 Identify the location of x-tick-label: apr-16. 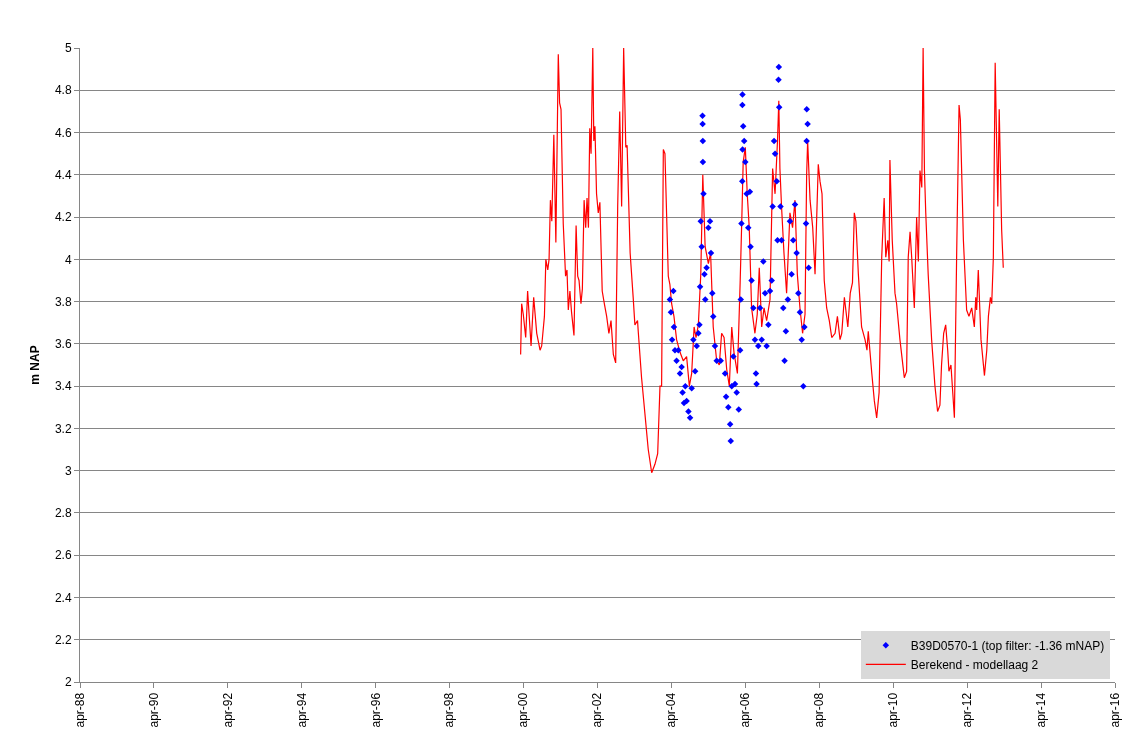
(1114, 710).